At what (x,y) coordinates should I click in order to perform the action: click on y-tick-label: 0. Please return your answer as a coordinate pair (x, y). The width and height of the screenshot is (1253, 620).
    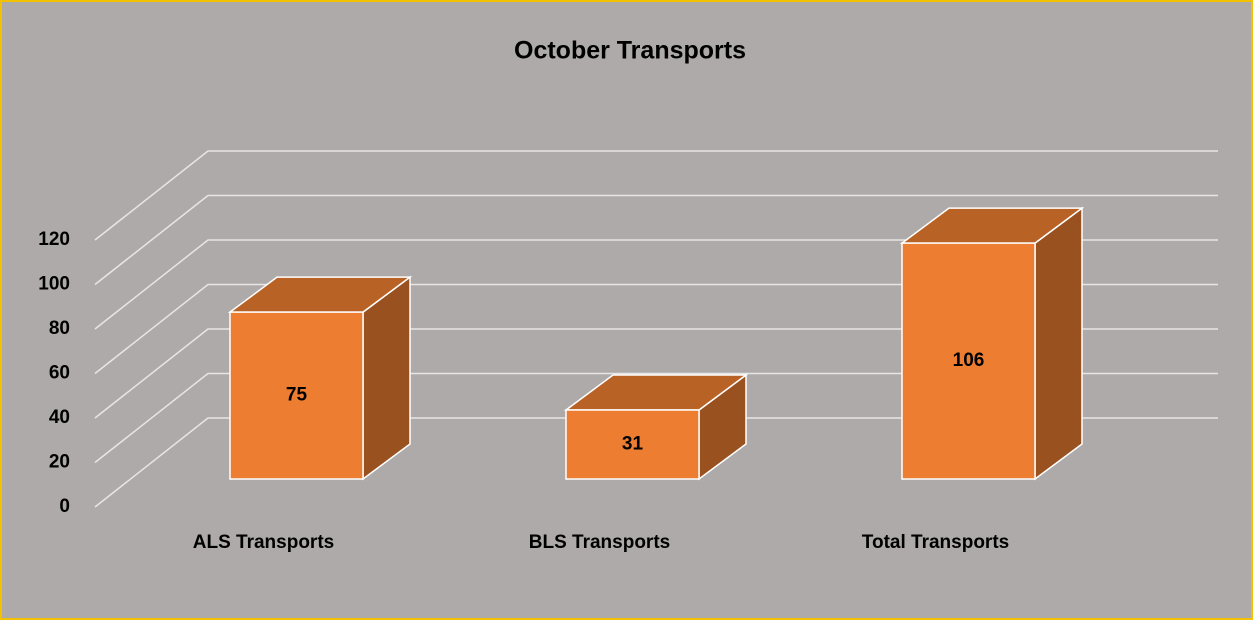
    Looking at the image, I should click on (64, 506).